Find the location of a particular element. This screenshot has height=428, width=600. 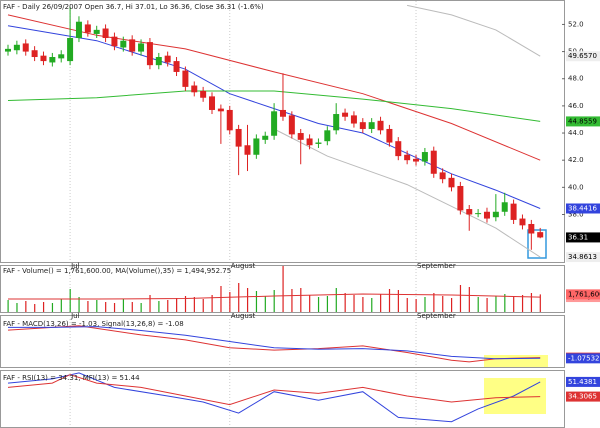

y-tick-label: 48.0 is located at coordinates (576, 79).